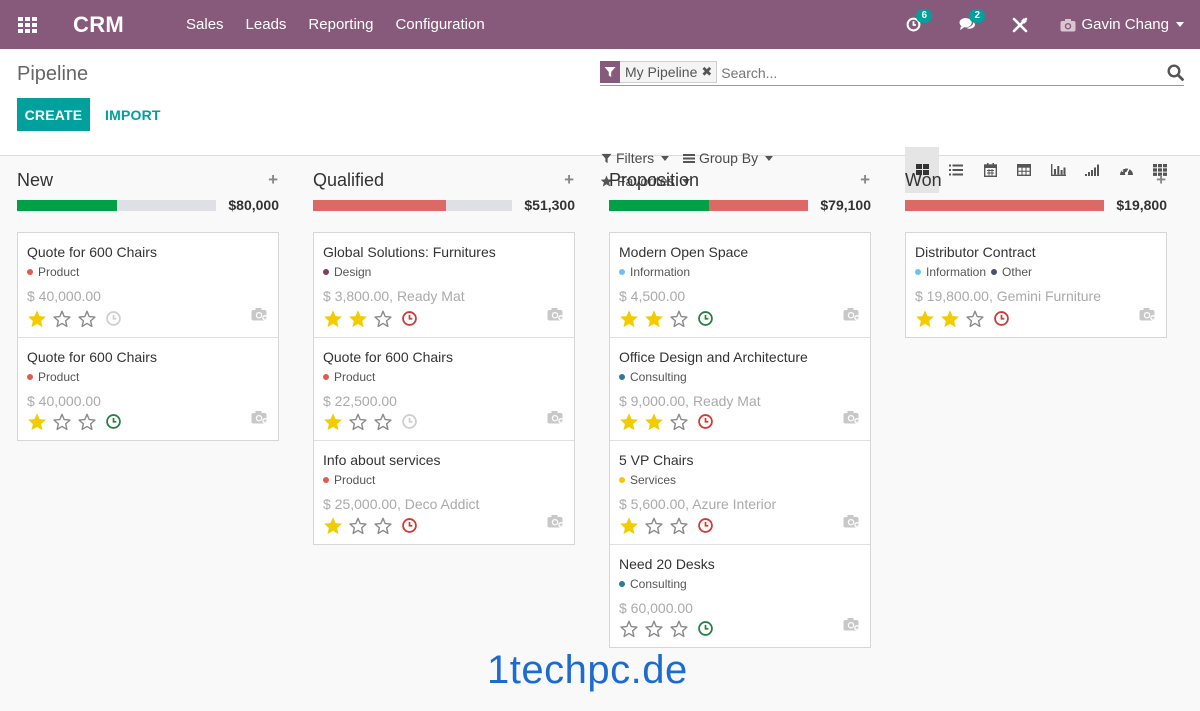  Describe the element at coordinates (1126, 170) in the screenshot. I see `dashboard-view-button` at that location.